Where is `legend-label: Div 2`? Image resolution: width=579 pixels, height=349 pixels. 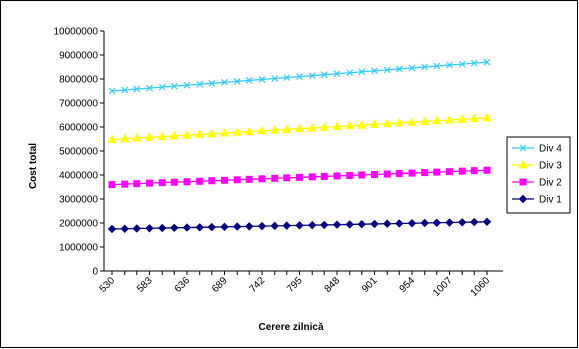
legend-label: Div 2 is located at coordinates (550, 183).